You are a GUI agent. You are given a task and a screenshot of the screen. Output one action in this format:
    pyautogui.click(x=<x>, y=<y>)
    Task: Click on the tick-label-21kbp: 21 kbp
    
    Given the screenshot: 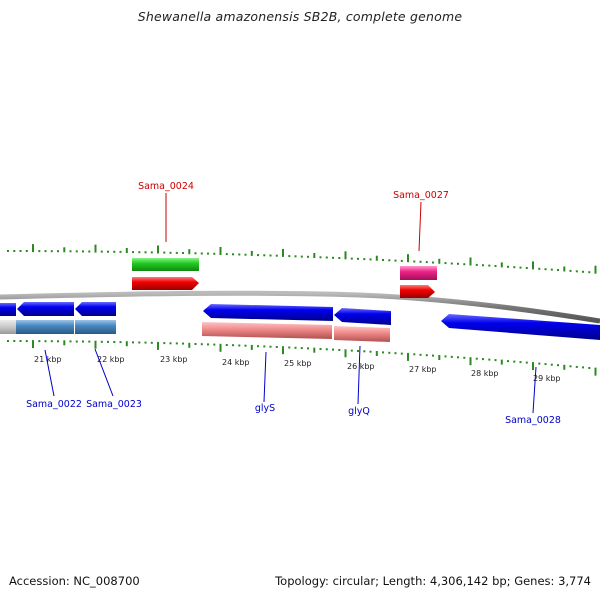 What is the action you would take?
    pyautogui.click(x=48, y=359)
    